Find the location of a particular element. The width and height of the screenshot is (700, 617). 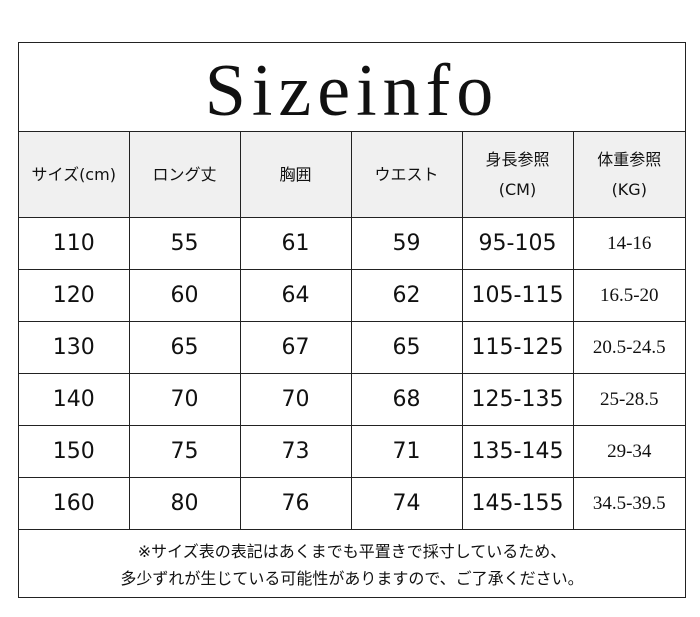

table-cell: 55 is located at coordinates (184, 243).